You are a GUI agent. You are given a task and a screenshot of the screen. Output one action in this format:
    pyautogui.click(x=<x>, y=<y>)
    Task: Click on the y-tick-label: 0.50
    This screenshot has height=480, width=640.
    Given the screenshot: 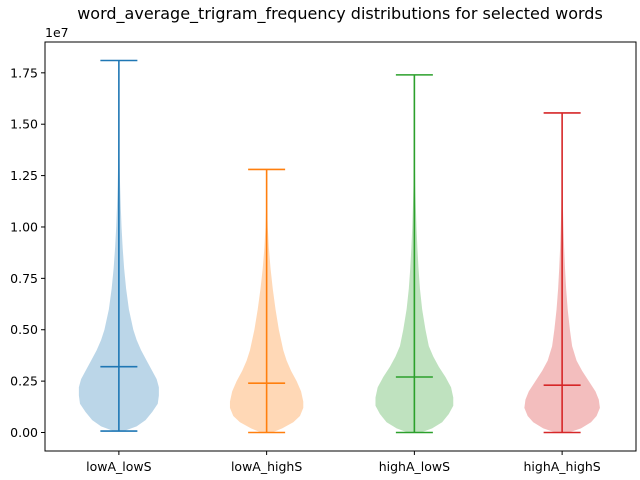 What is the action you would take?
    pyautogui.click(x=24, y=329)
    